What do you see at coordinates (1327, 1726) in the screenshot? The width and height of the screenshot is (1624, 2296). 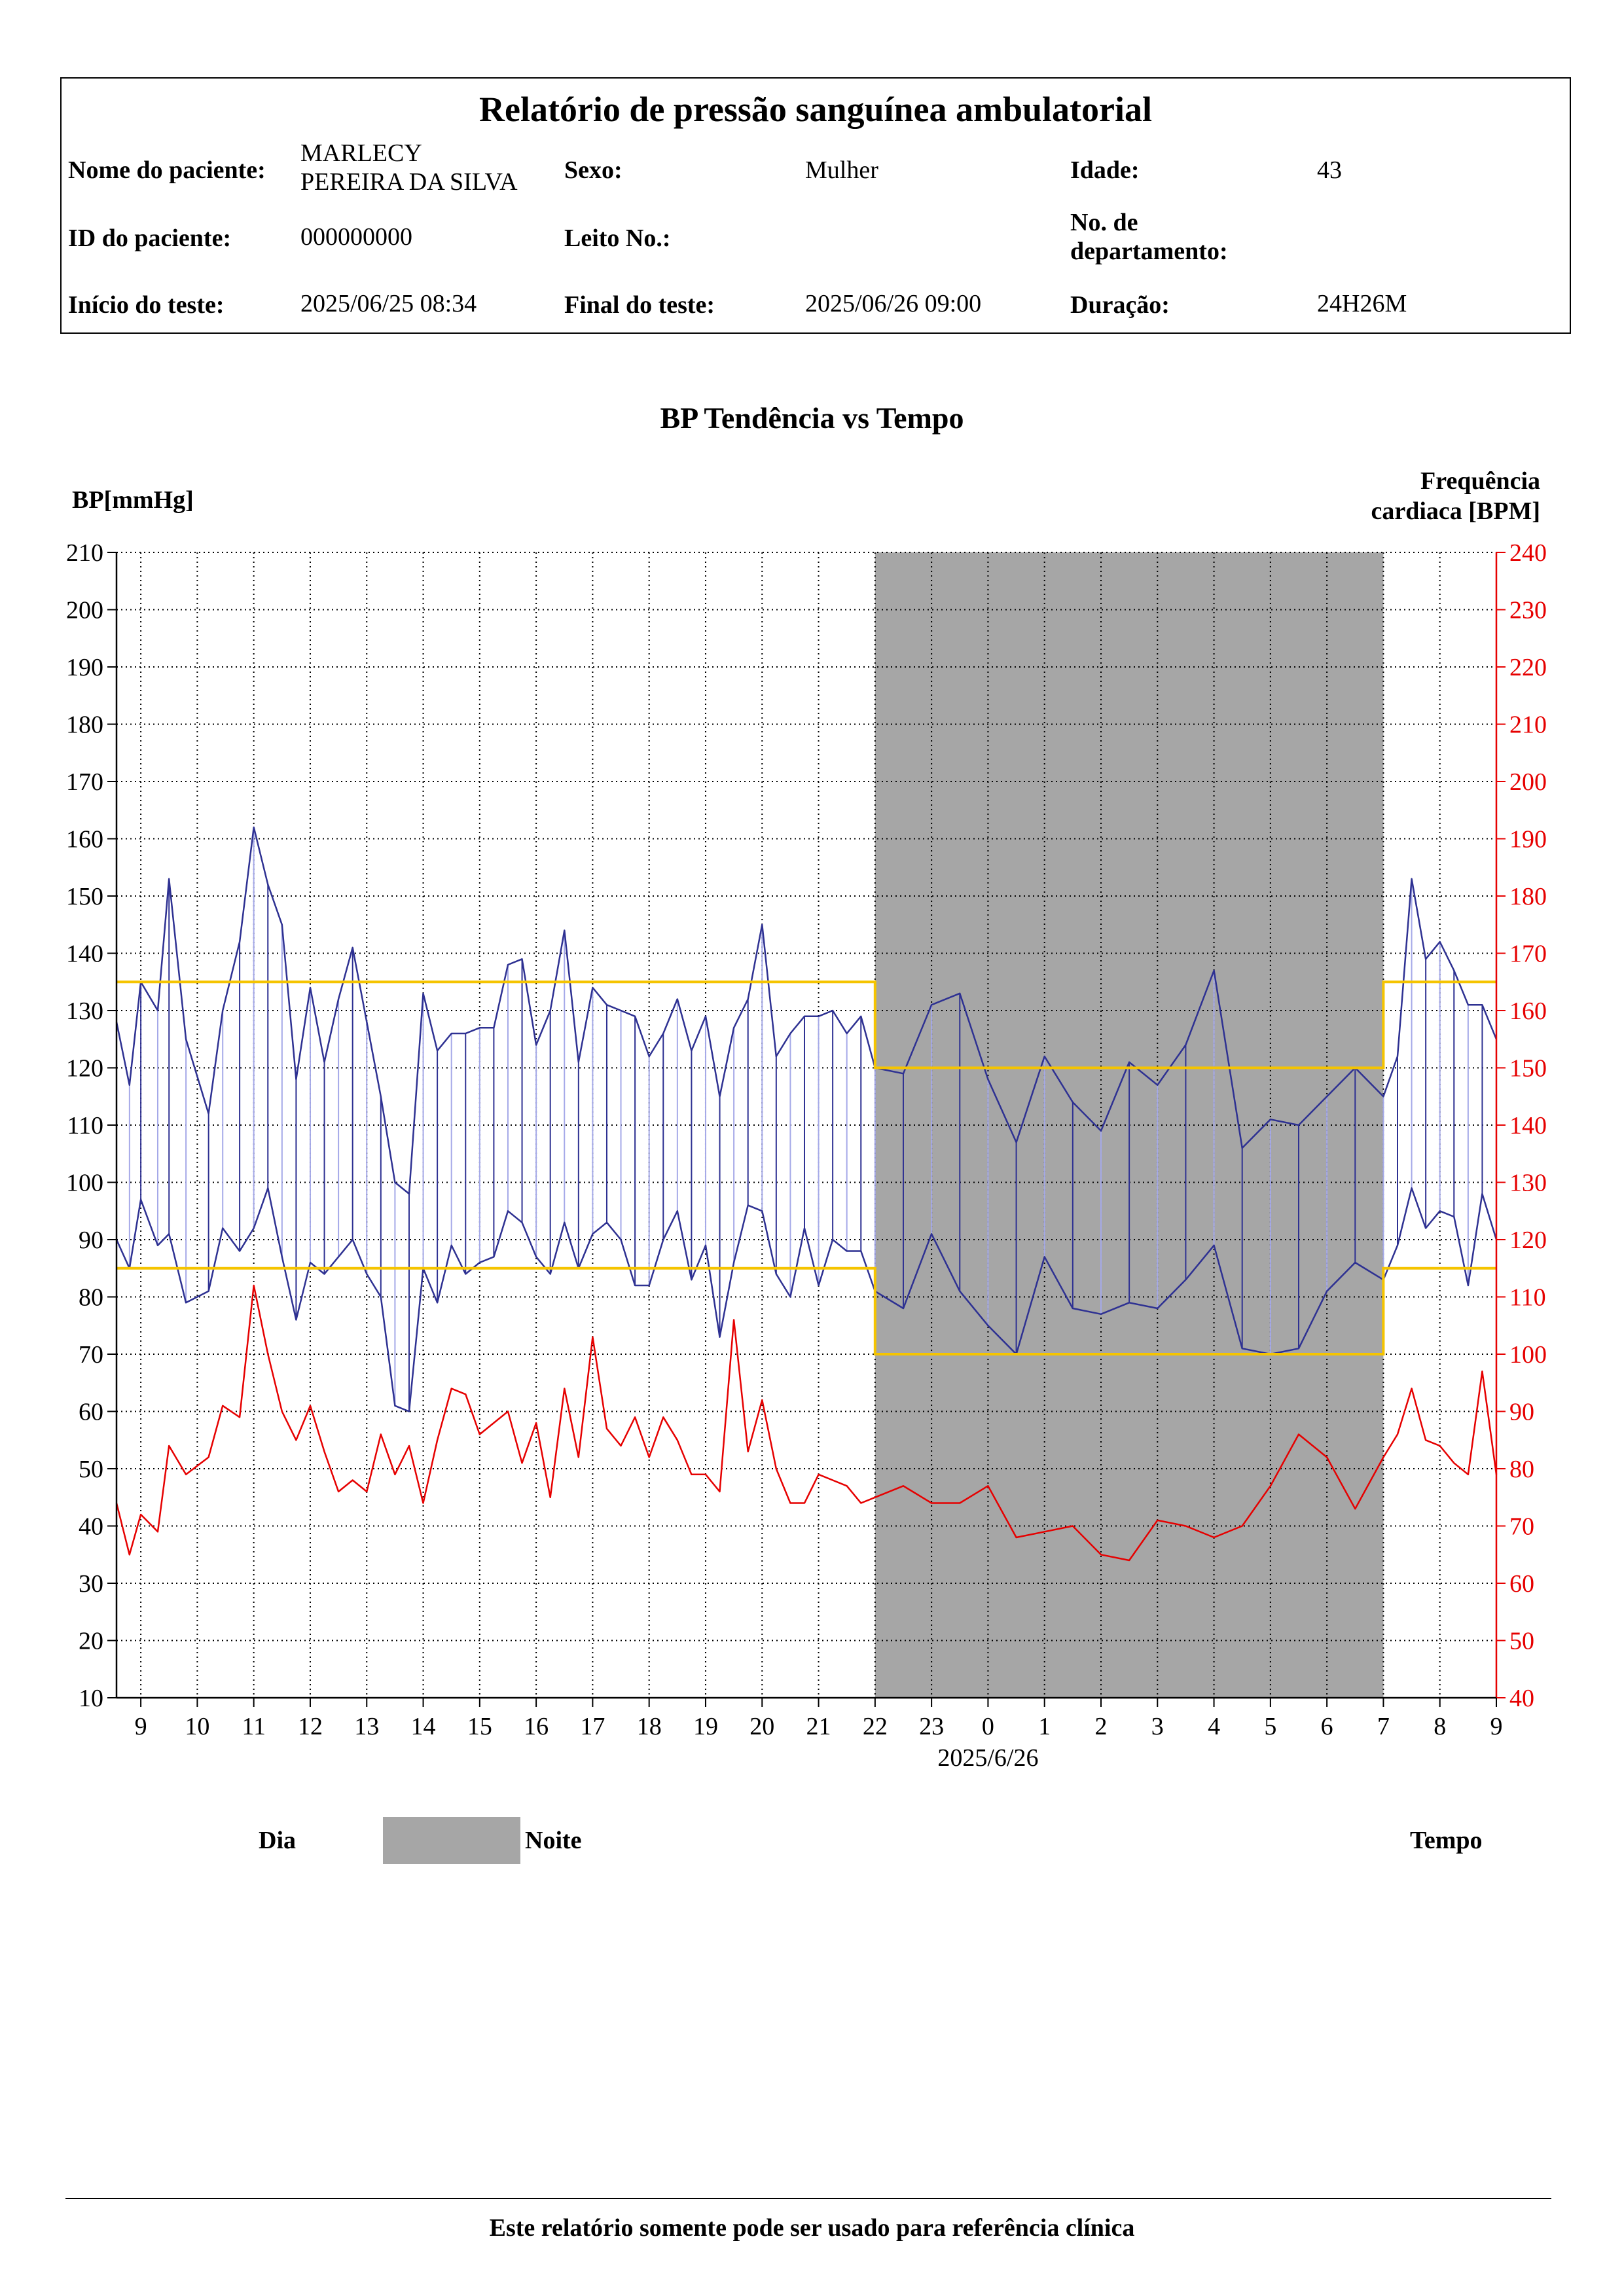 I see `x-tick-label: 6` at bounding box center [1327, 1726].